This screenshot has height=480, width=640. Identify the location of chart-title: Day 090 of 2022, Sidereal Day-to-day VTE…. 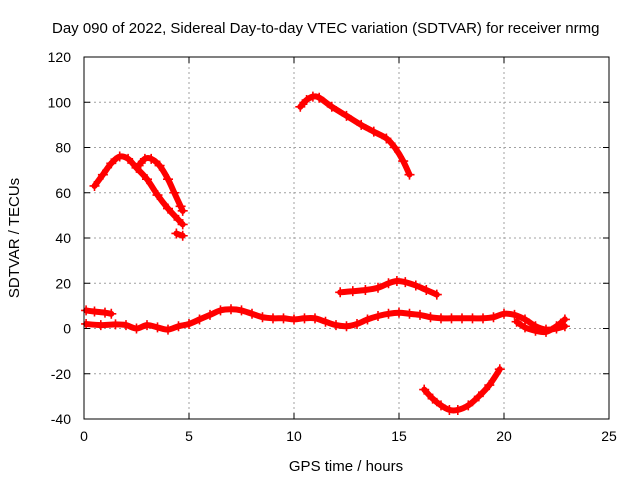
(325, 28).